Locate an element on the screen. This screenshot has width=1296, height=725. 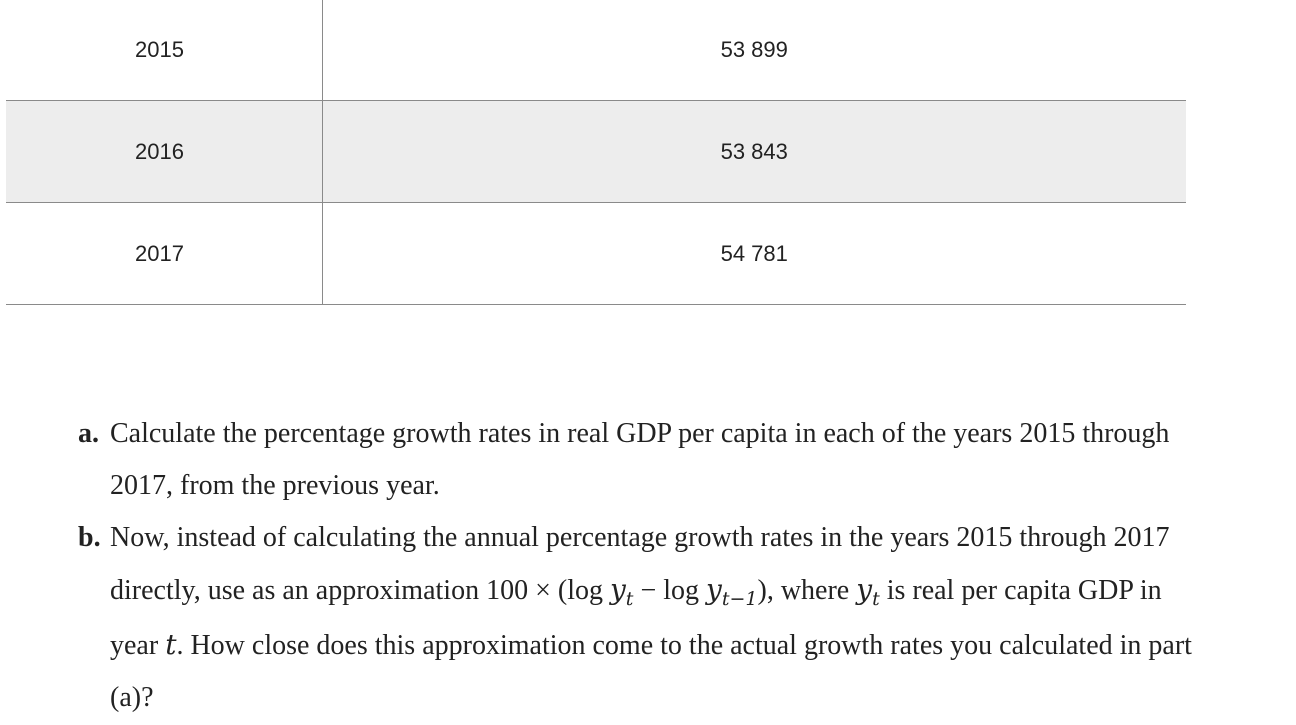
table-row: 2016 53 843 is located at coordinates (596, 151).